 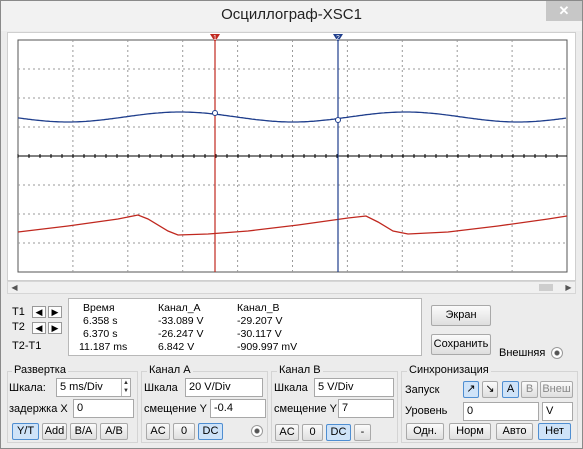 I want to click on trigger-level-unit: V, so click(x=557, y=411).